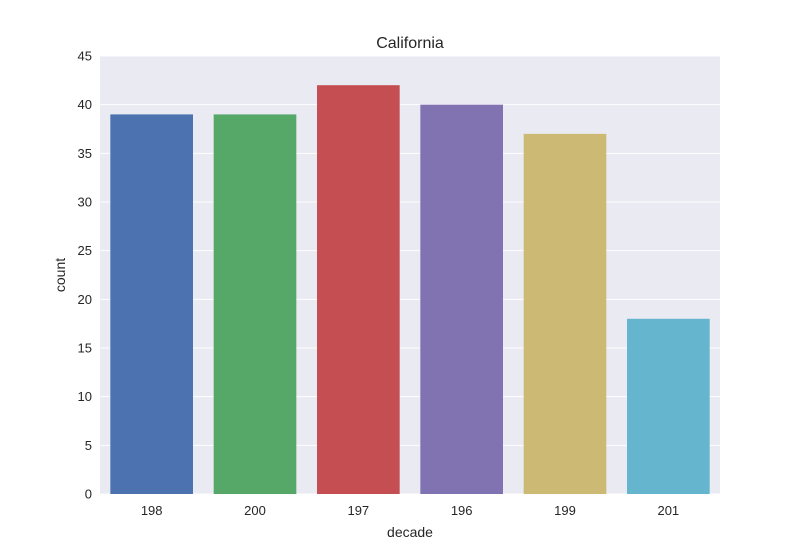 Image resolution: width=800 pixels, height=555 pixels. I want to click on y-tick-label: 0, so click(88, 494).